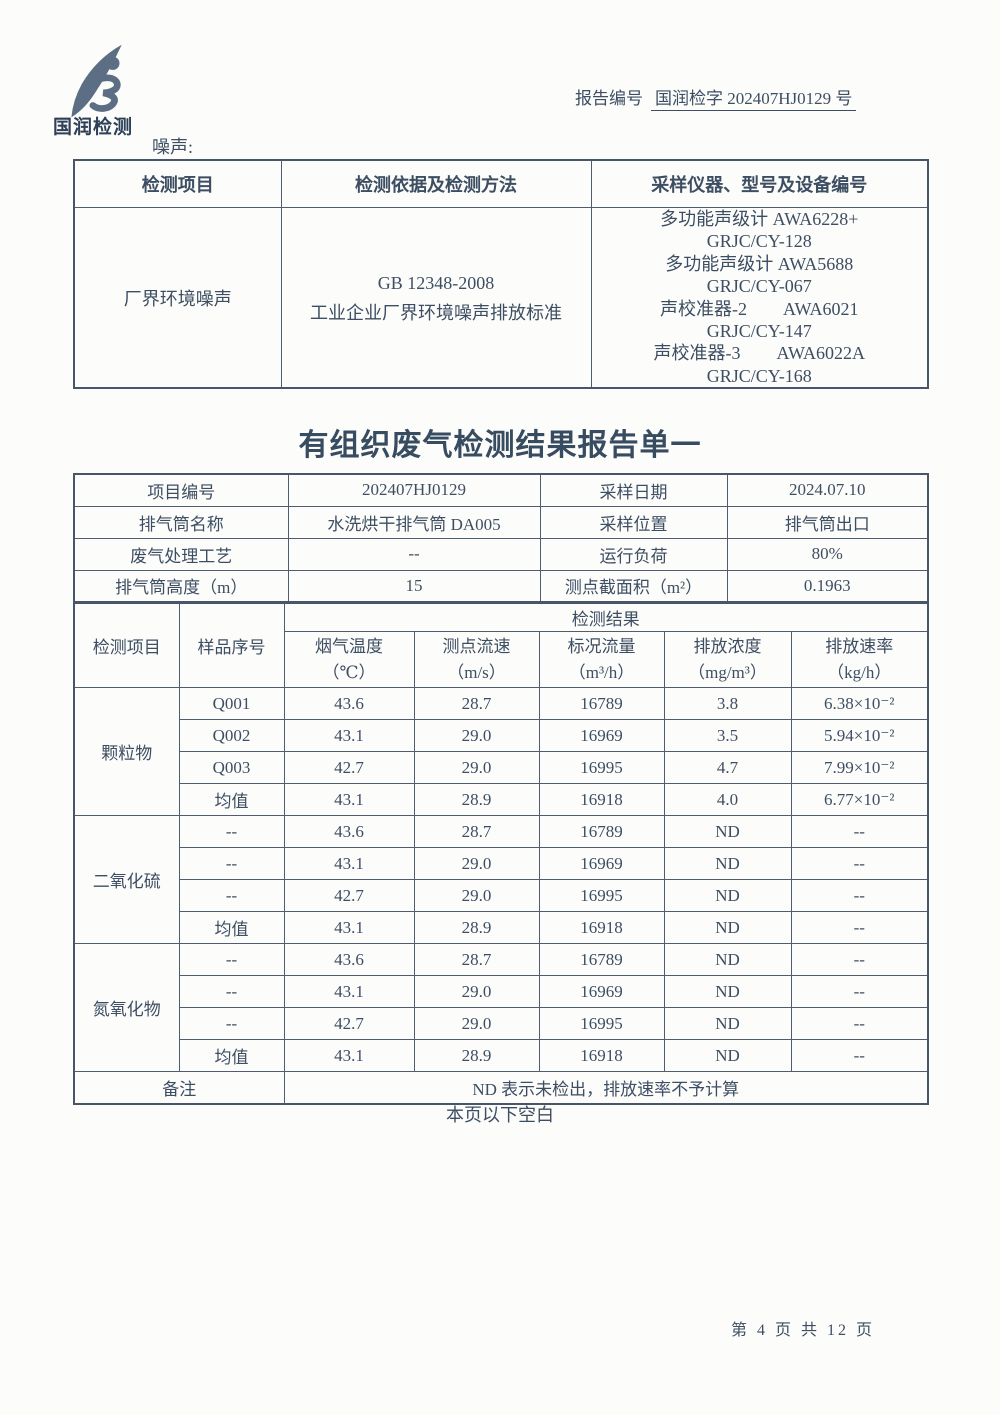  Describe the element at coordinates (827, 522) in the screenshot. I see `info-value: 排气筒出口` at that location.